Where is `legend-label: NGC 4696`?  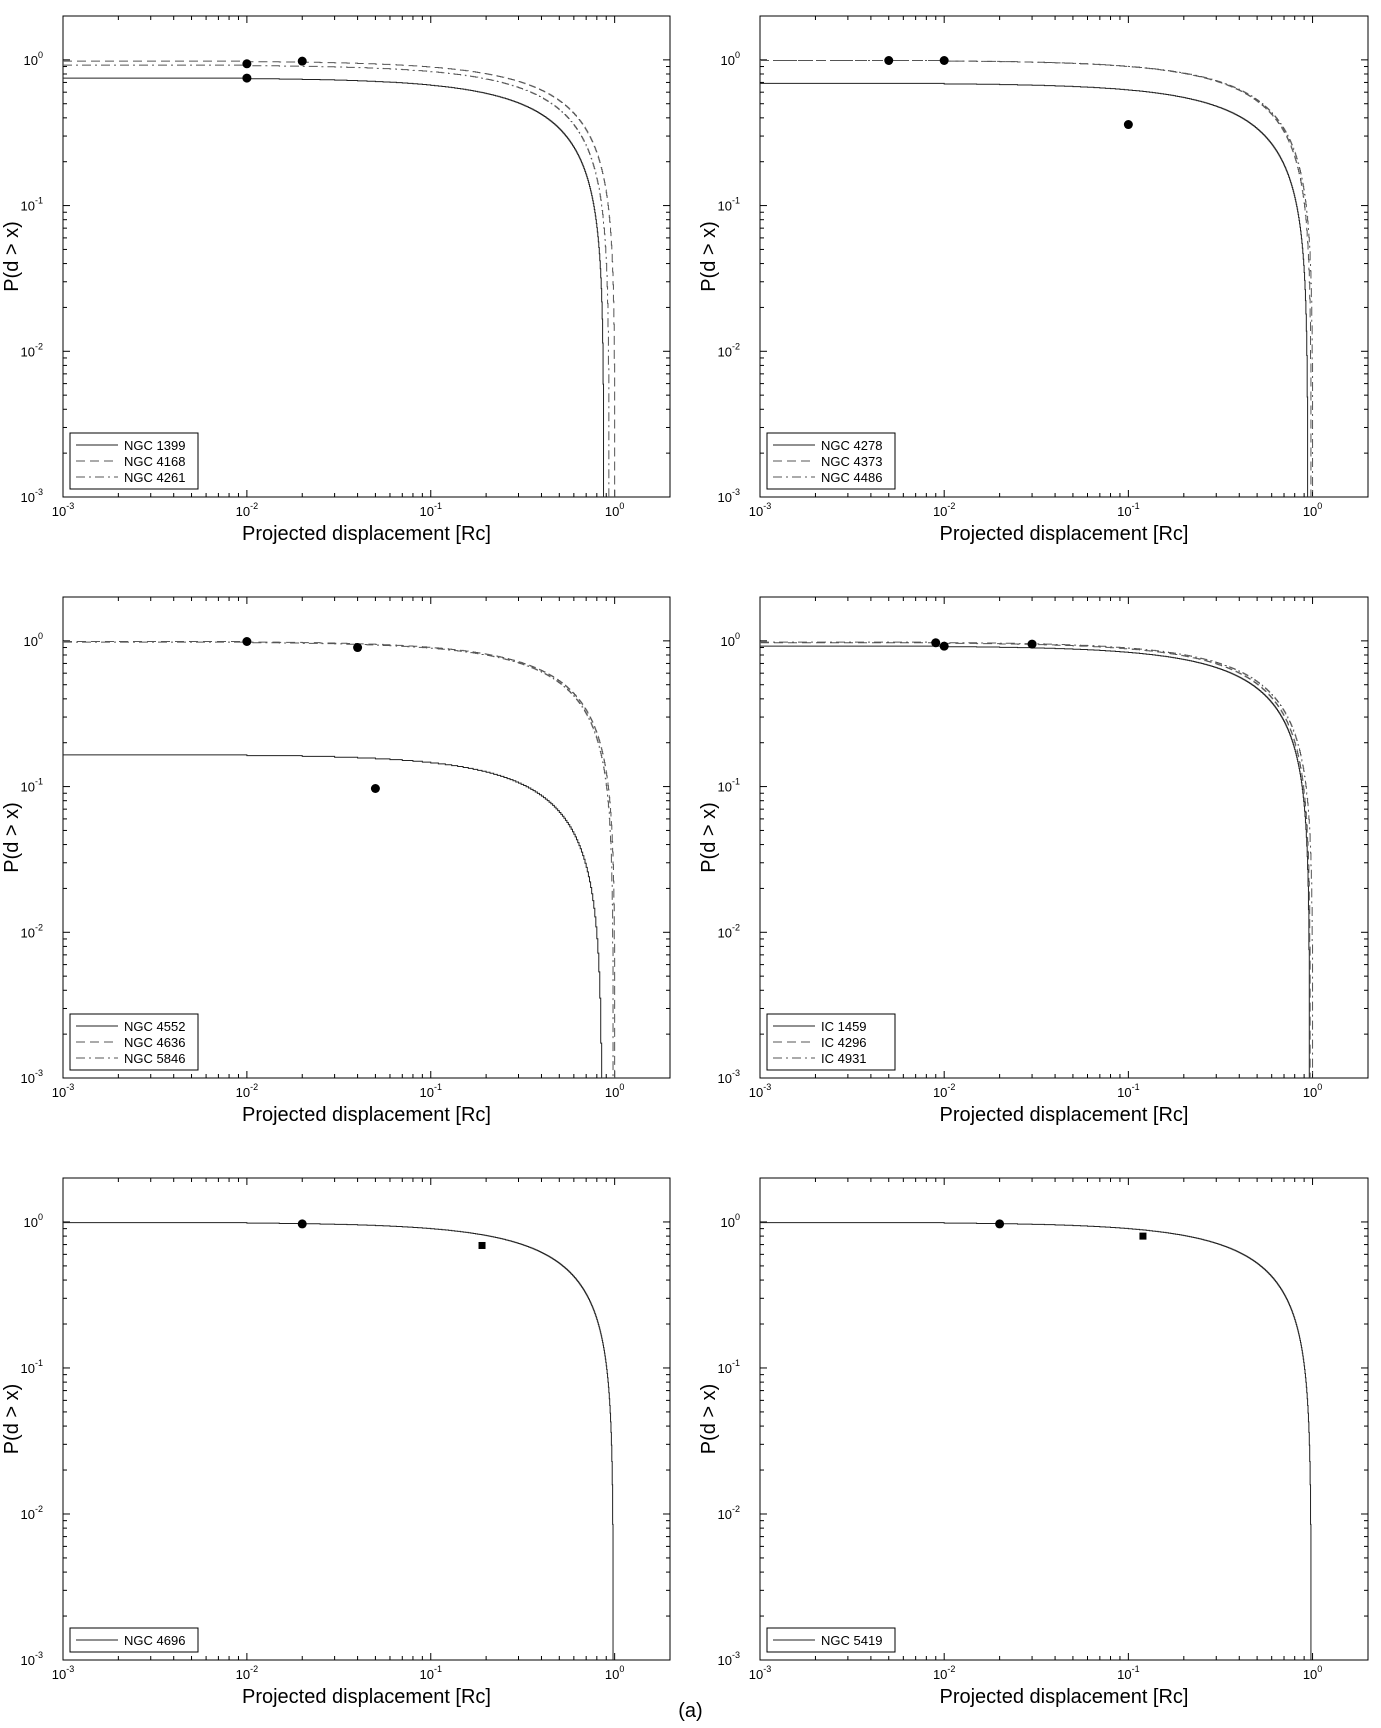
legend-label: NGC 4696 is located at coordinates (154, 1640).